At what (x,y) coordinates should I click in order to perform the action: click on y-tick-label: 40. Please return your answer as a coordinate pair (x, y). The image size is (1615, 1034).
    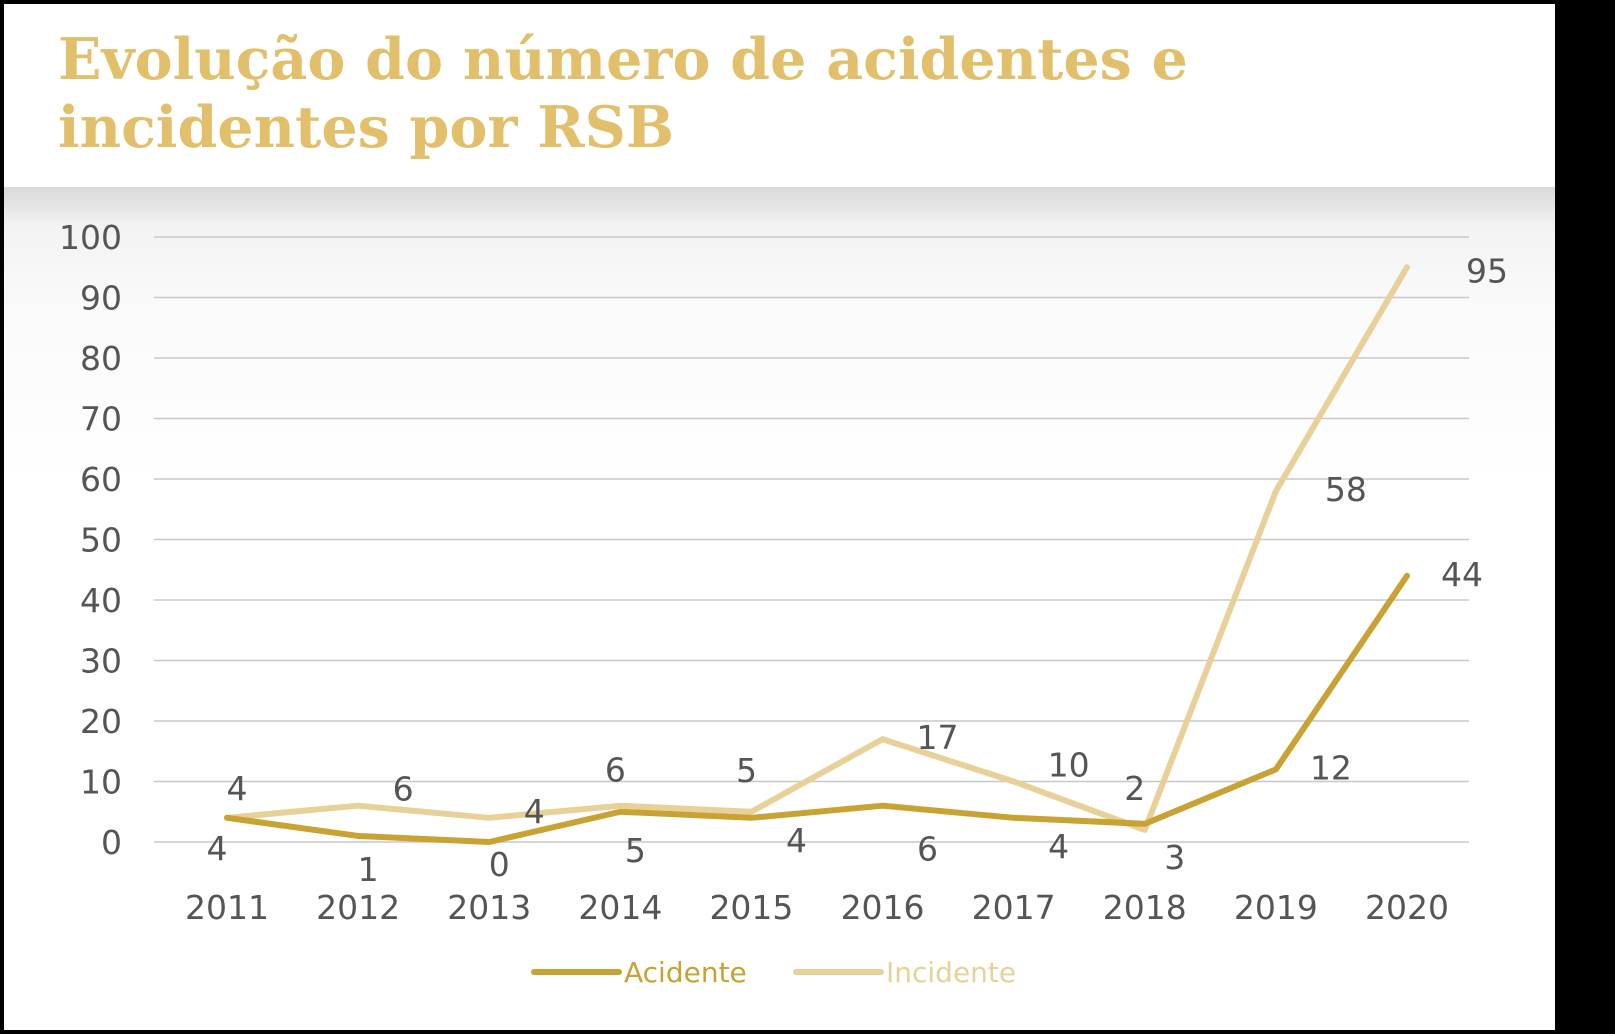
    Looking at the image, I should click on (101, 600).